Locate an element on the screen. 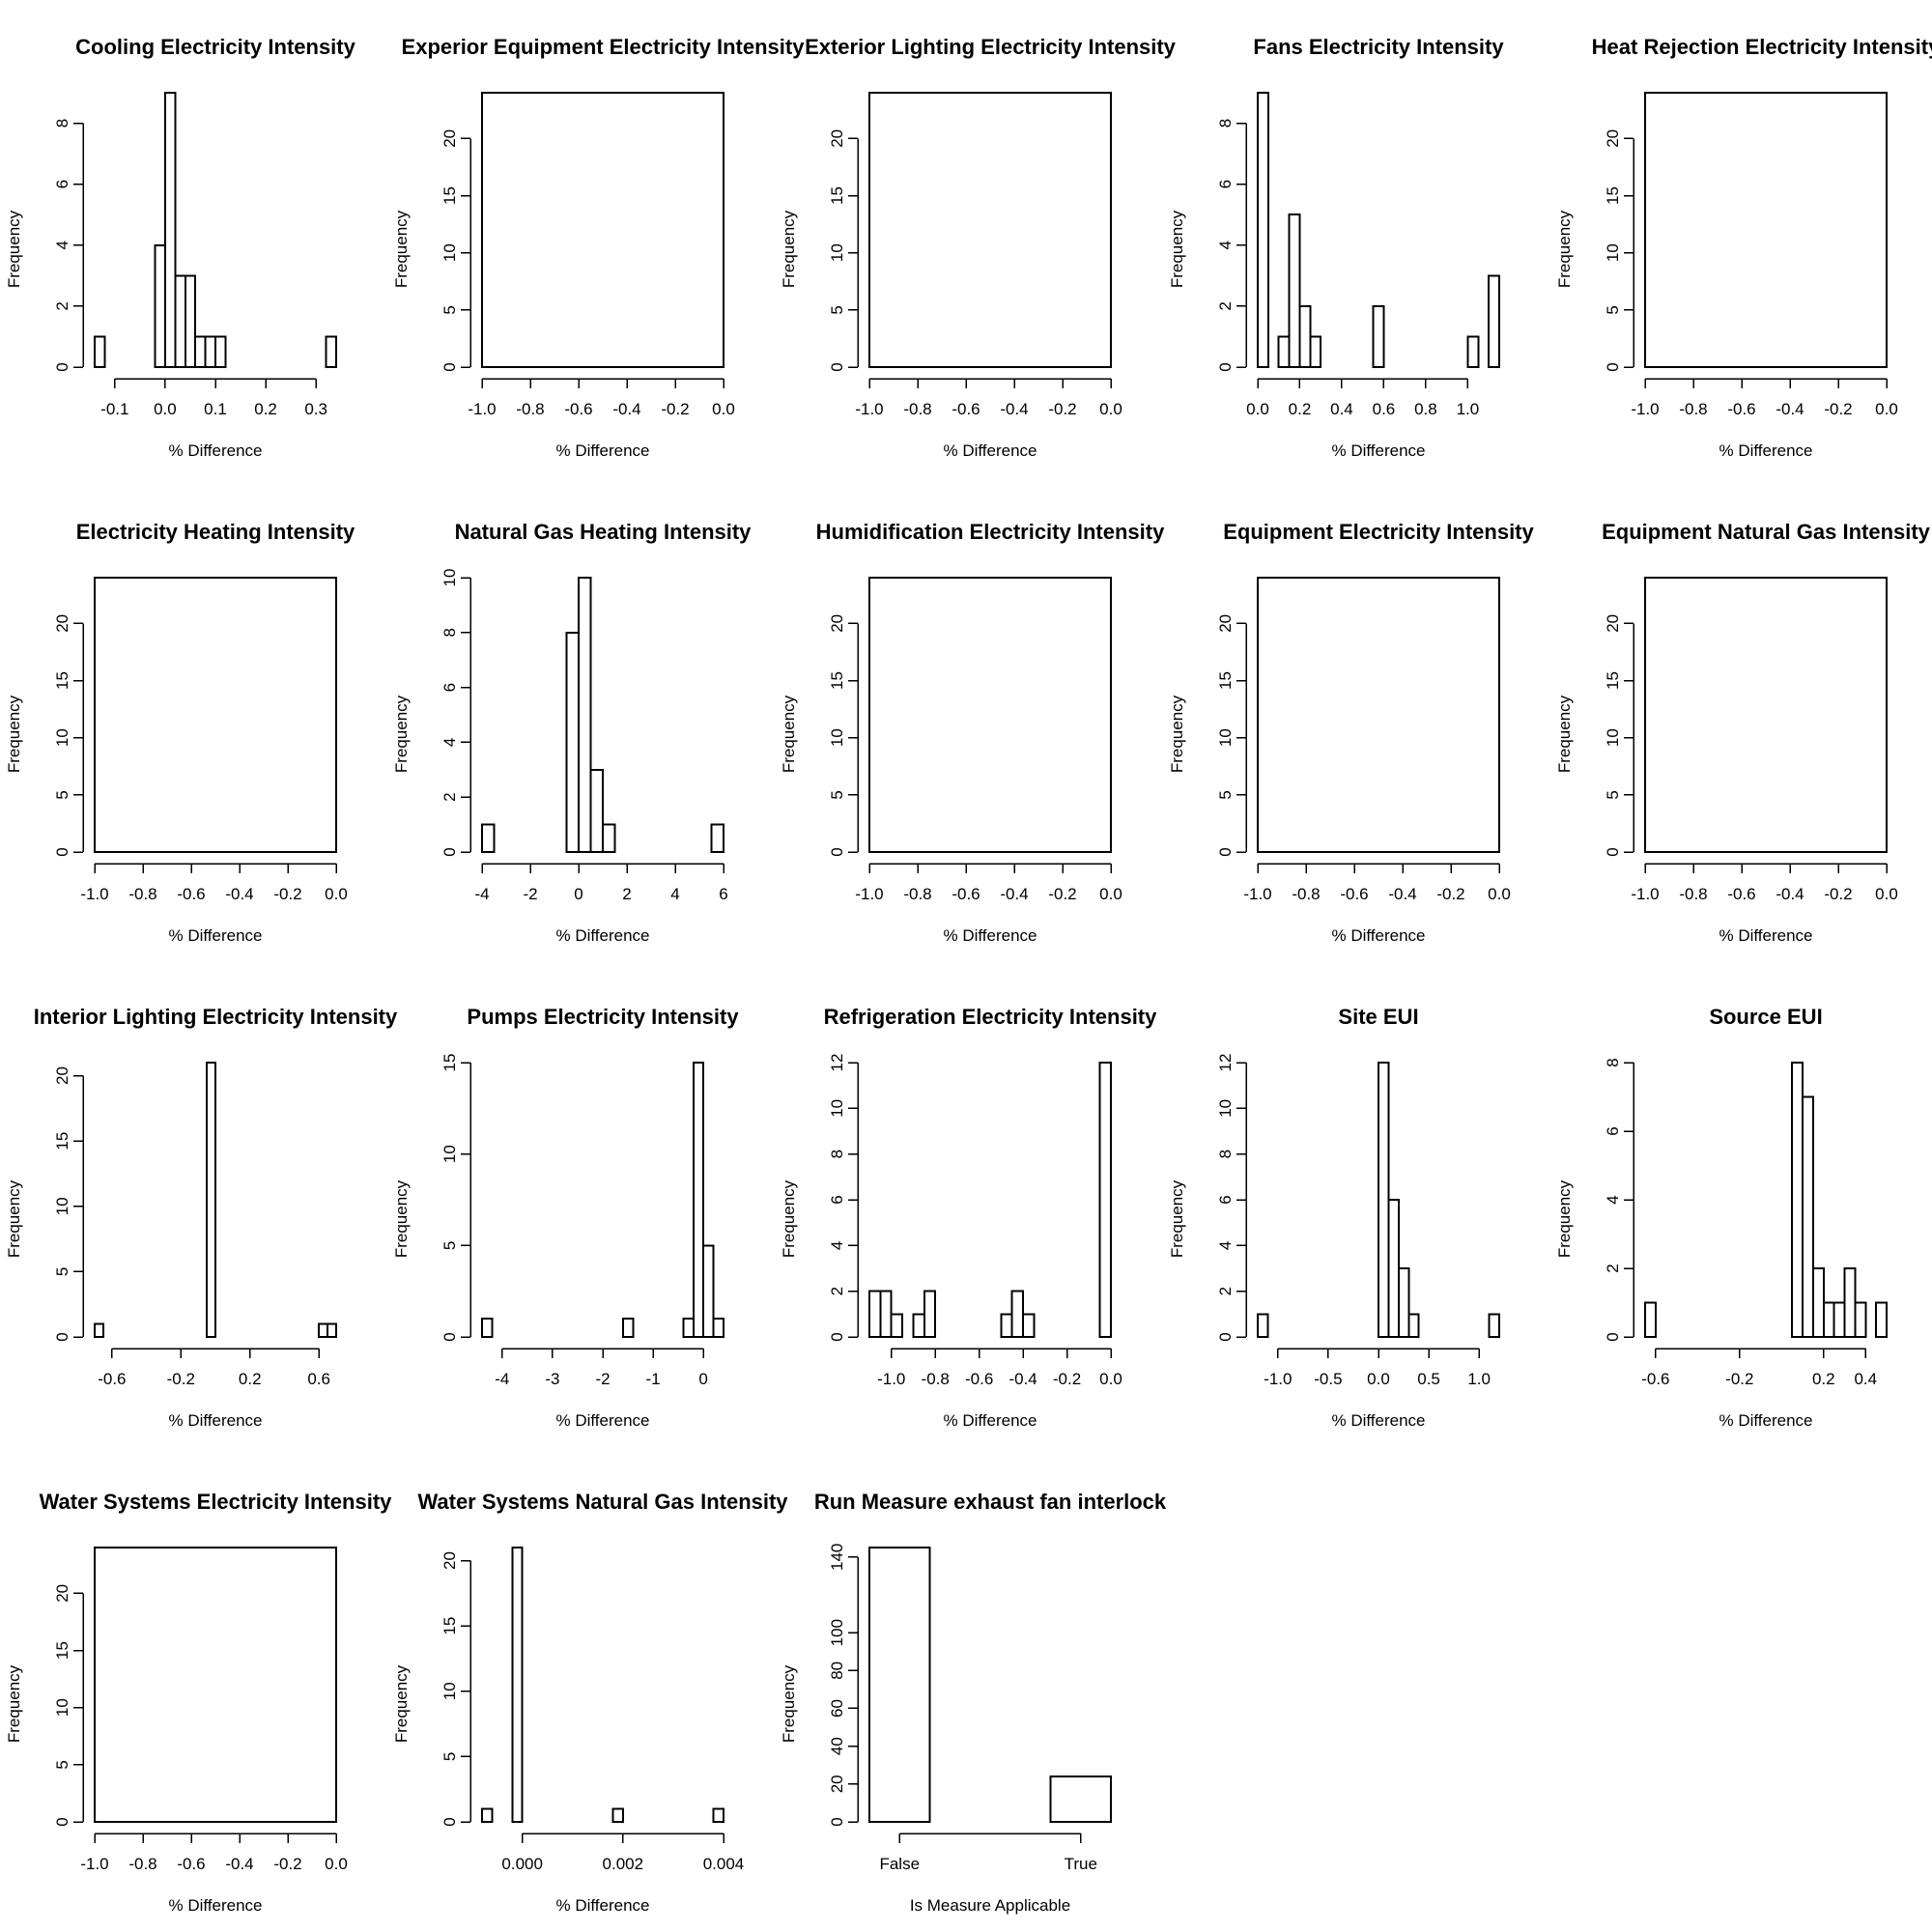  panel-title: Equipment Electricity Intensity is located at coordinates (1378, 532).